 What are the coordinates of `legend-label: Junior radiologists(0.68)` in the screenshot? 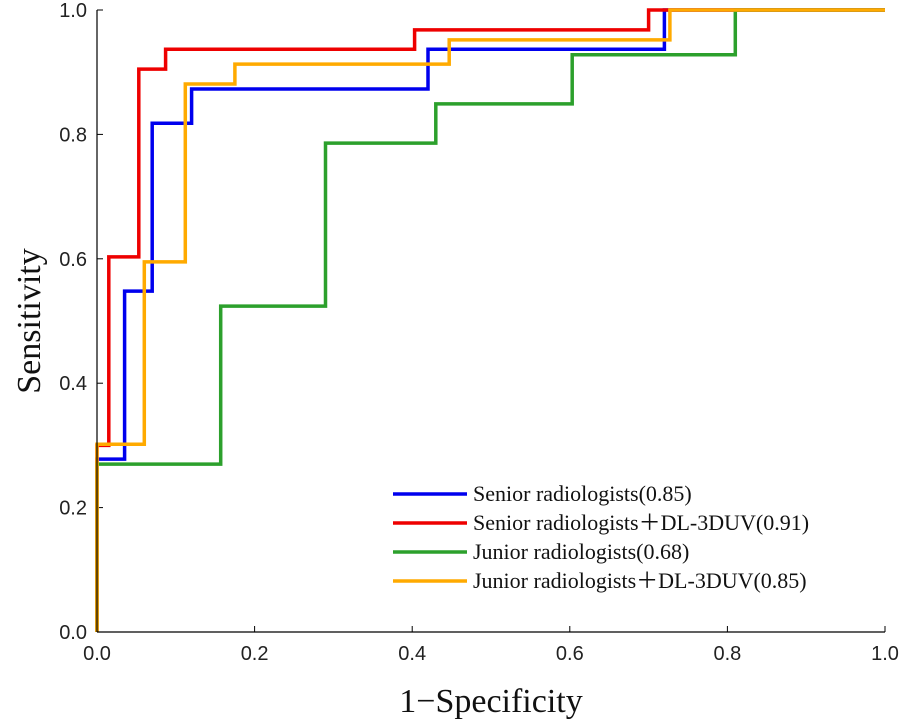 It's located at (581, 551).